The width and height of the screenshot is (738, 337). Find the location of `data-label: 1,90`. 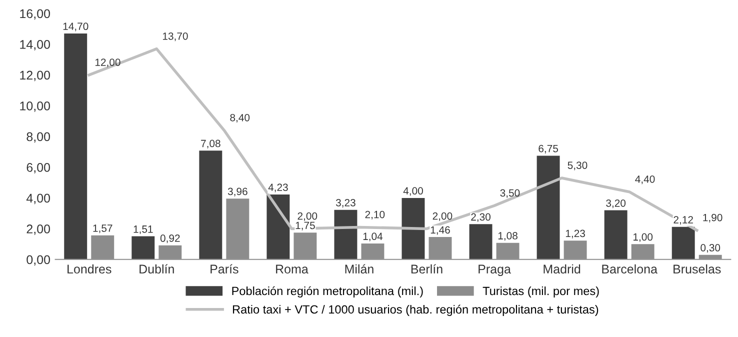

data-label: 1,90 is located at coordinates (712, 218).